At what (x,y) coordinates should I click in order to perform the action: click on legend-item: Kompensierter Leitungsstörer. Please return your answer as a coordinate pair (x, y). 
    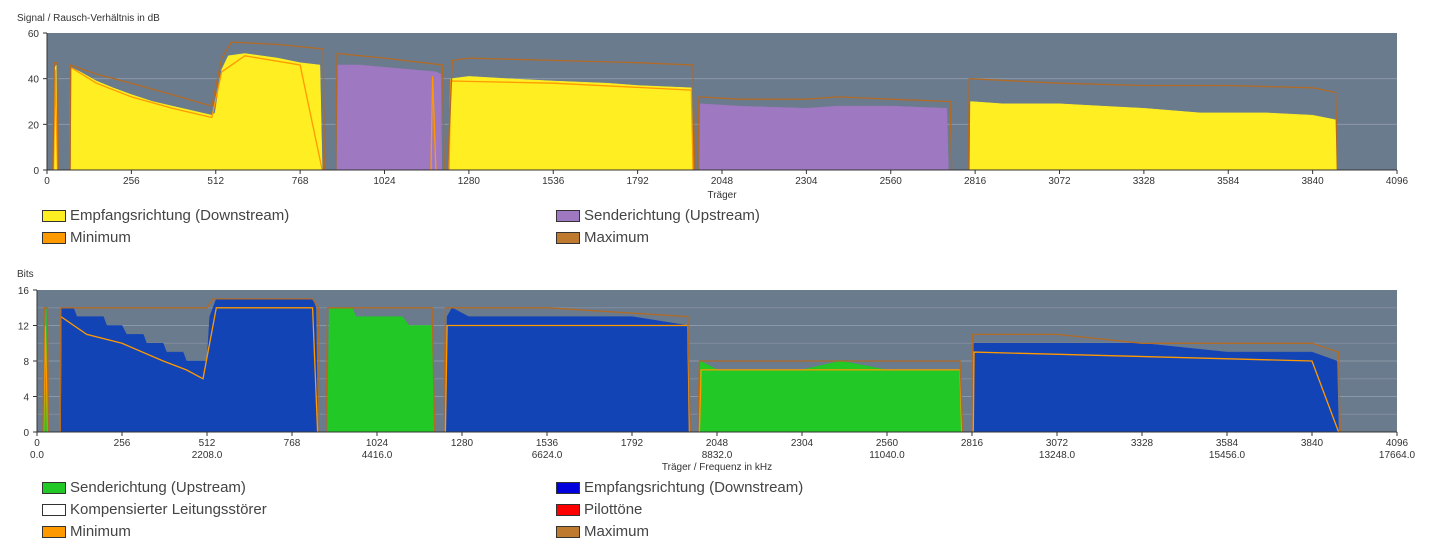
    Looking at the image, I should click on (154, 509).